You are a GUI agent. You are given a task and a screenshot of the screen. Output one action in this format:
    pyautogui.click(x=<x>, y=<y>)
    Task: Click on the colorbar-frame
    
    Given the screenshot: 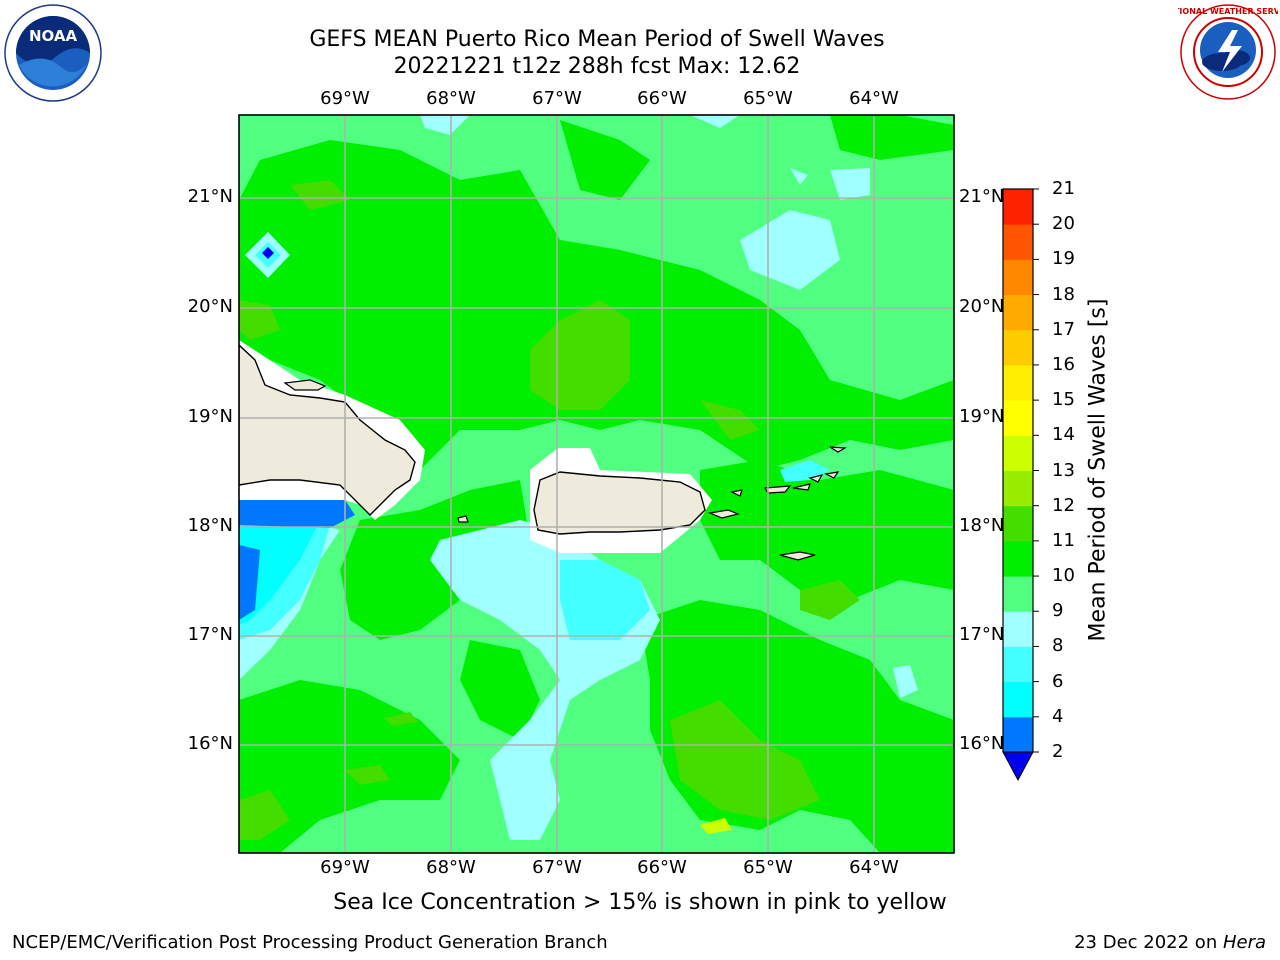 What is the action you would take?
    pyautogui.click(x=1018, y=470)
    